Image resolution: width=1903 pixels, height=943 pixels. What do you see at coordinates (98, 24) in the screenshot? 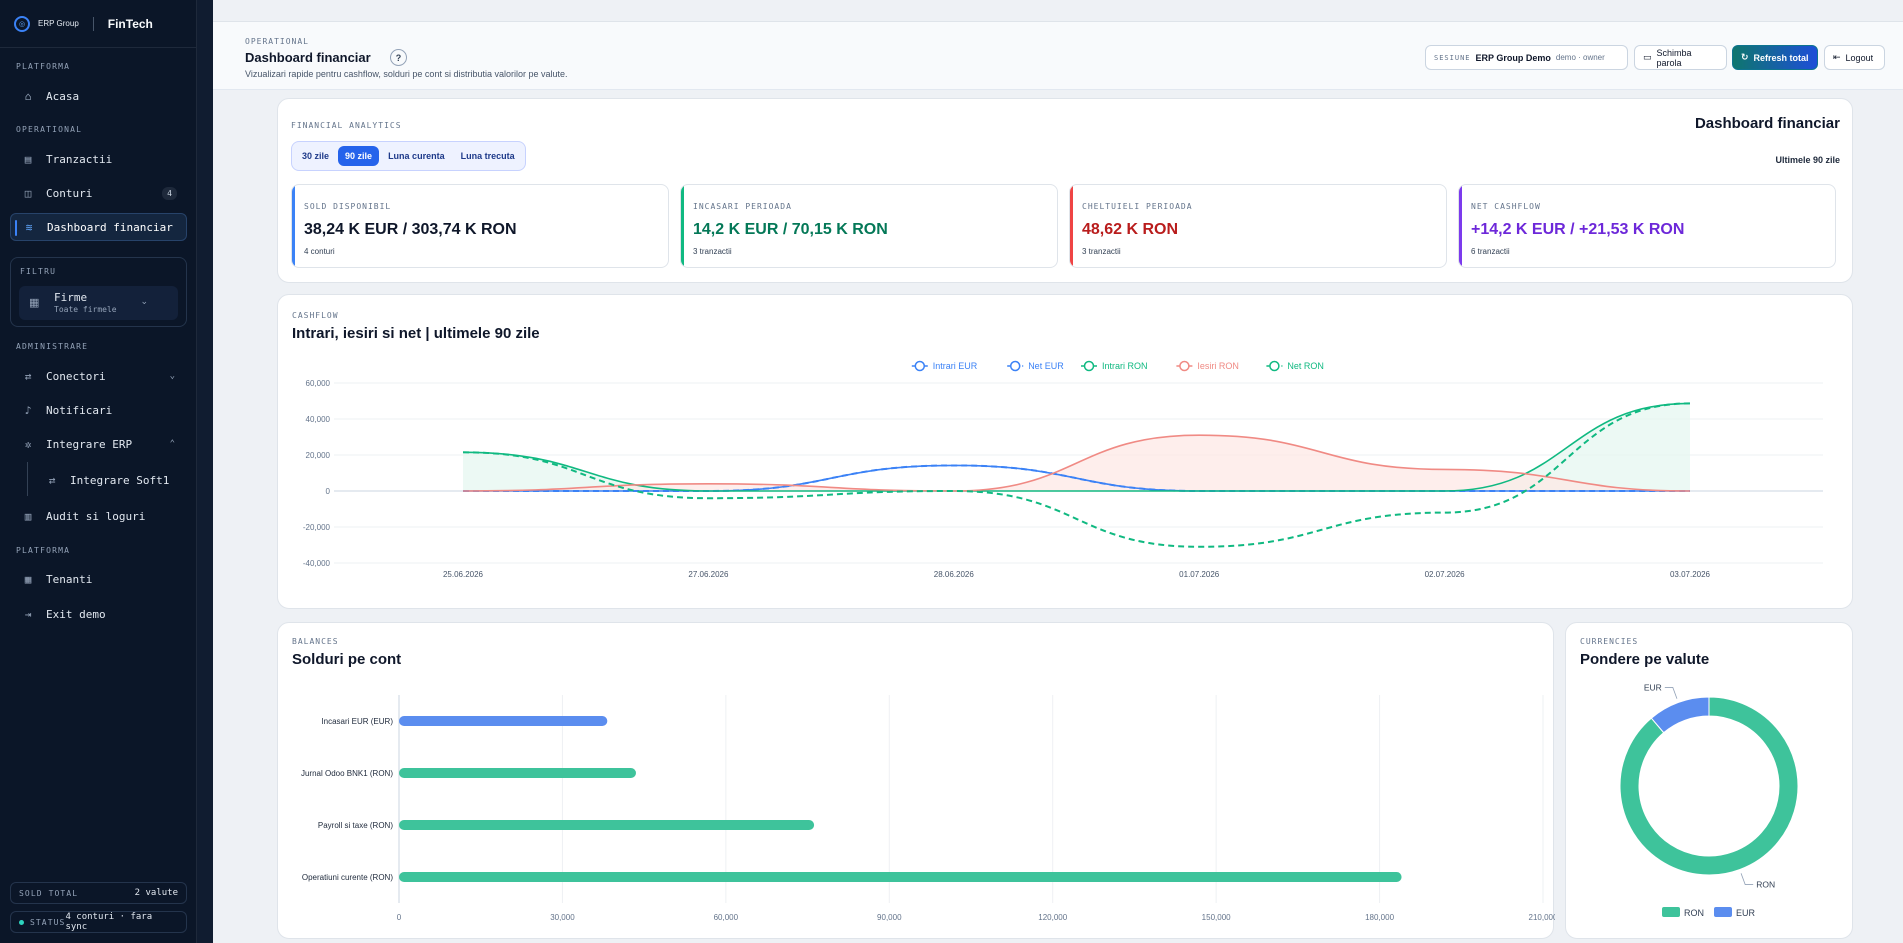
I see `brand: ◎ ERP Group FinTech` at bounding box center [98, 24].